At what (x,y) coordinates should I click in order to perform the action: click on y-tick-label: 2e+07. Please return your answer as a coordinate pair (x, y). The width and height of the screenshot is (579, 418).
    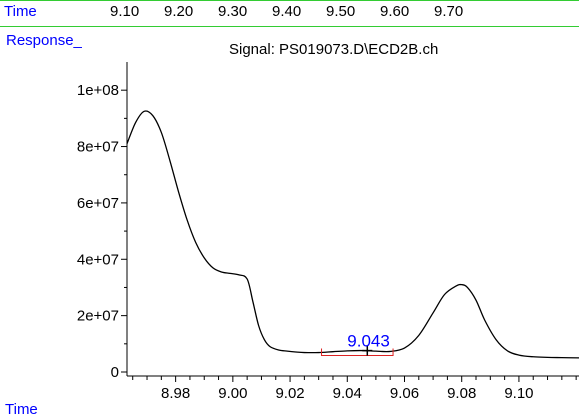
    Looking at the image, I should click on (98, 316).